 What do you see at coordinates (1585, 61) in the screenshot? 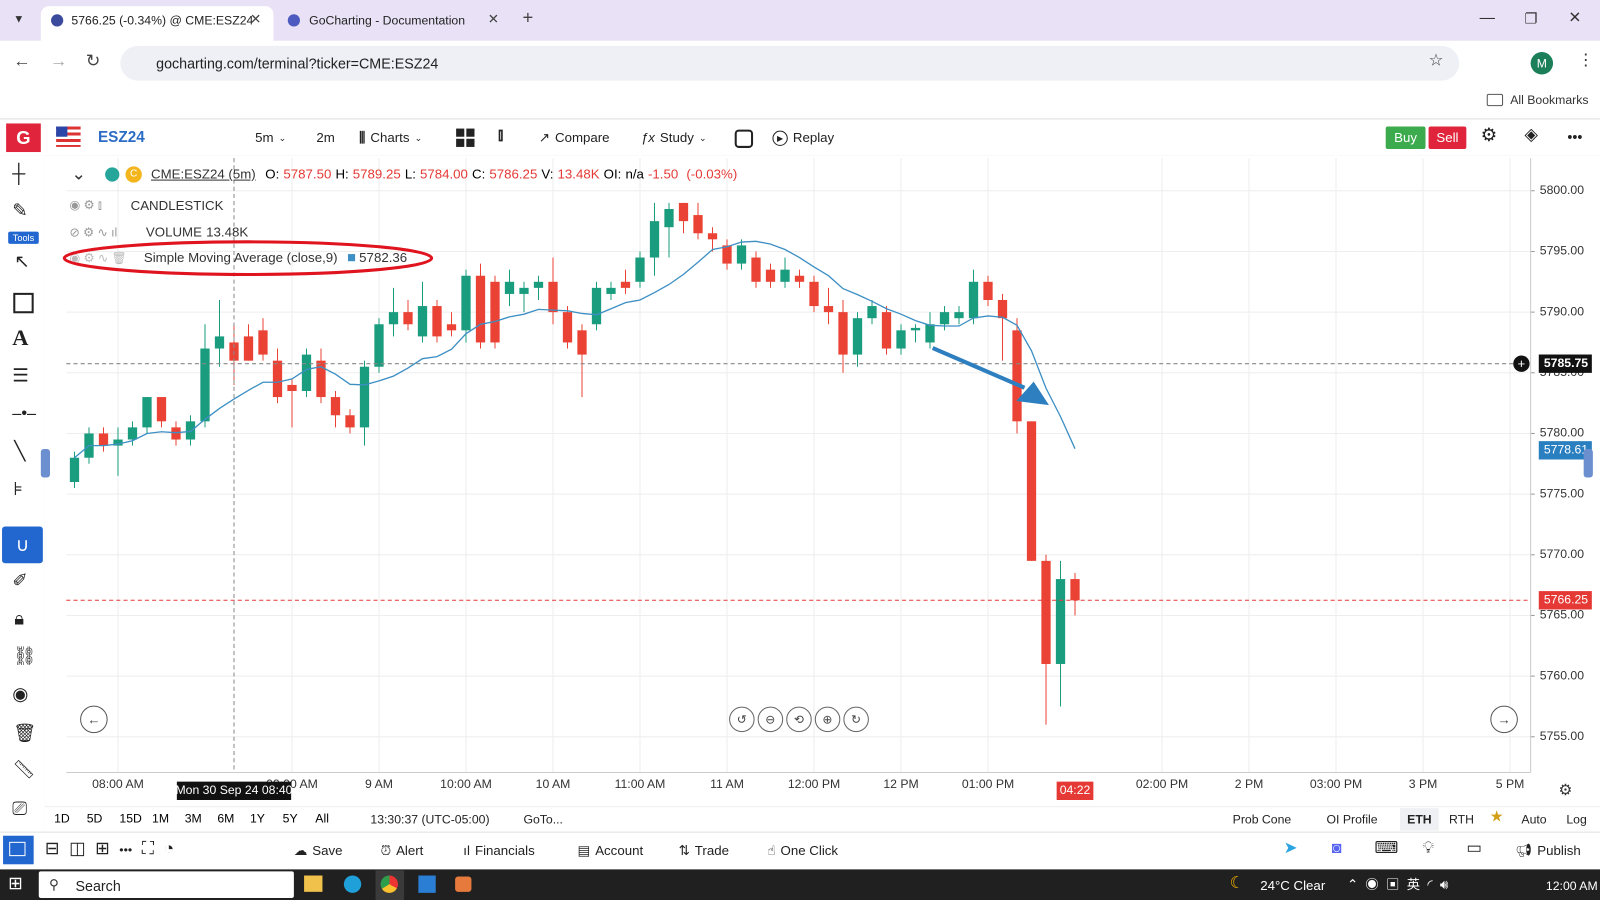
I see `menu: ⋮` at bounding box center [1585, 61].